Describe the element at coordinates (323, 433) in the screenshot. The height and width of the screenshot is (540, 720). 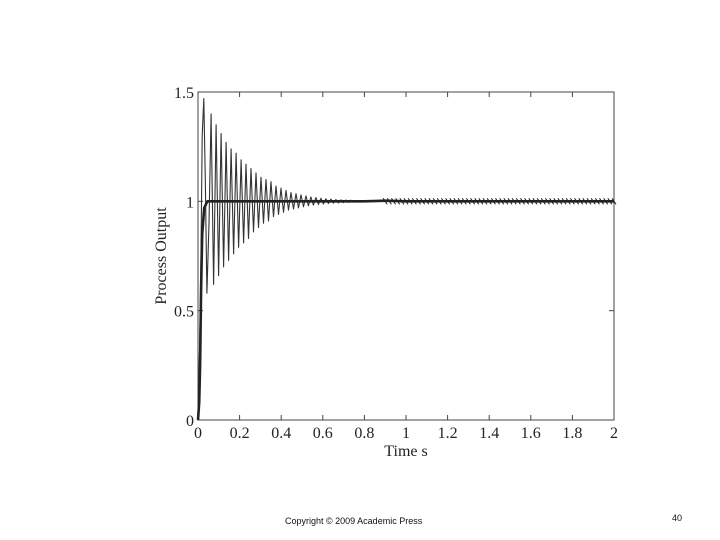
I see `x-tick-label: 0.6` at that location.